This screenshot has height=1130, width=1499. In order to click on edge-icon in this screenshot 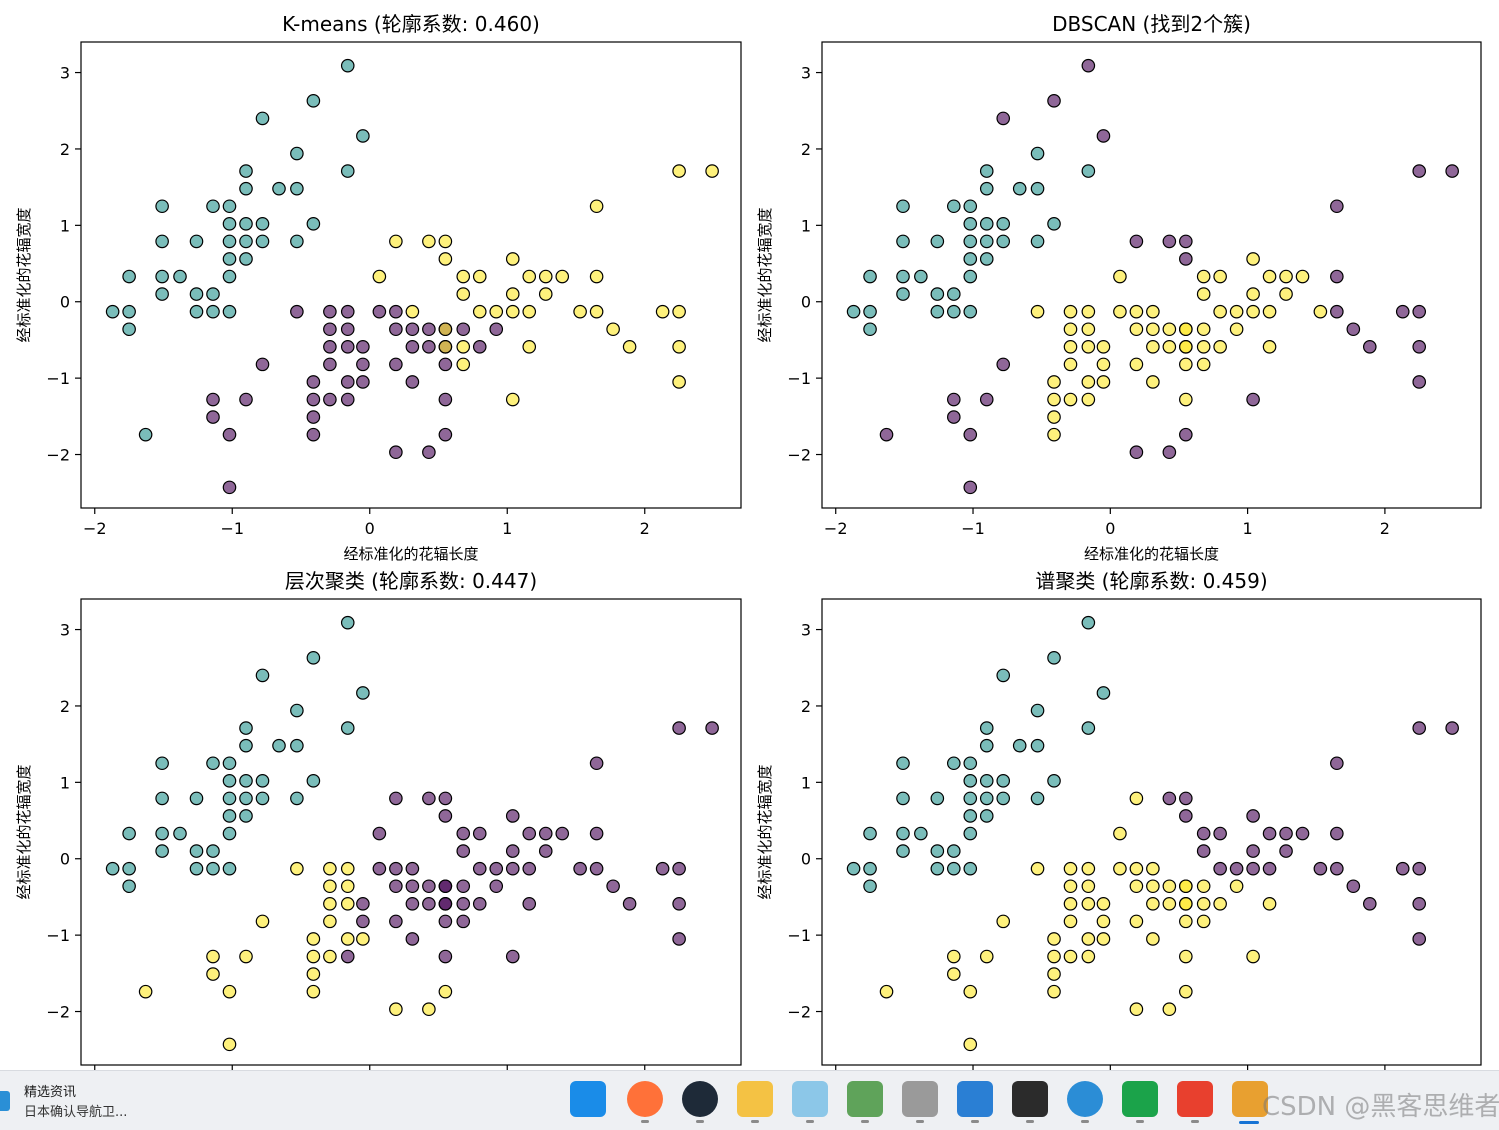, I will do `click(1085, 1099)`.